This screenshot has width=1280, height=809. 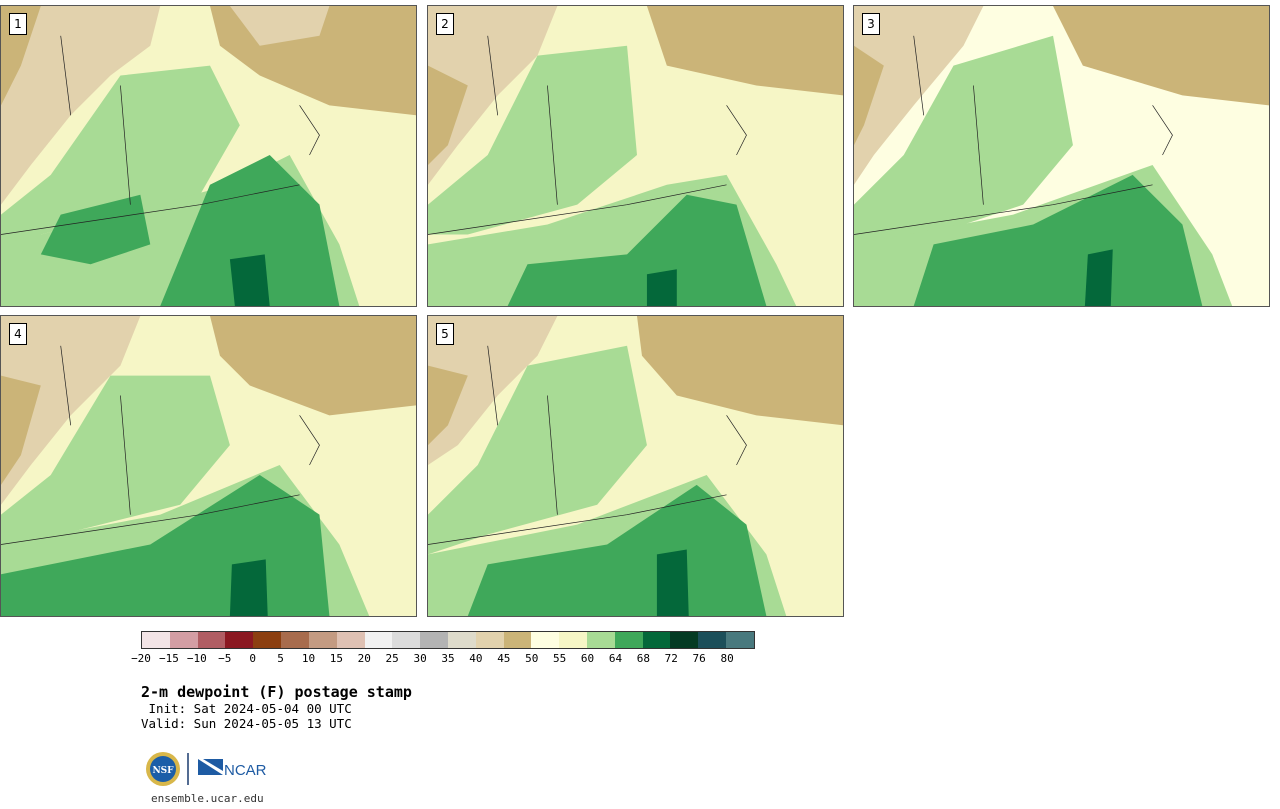 What do you see at coordinates (308, 658) in the screenshot?
I see `colorbar-tick-label: 10` at bounding box center [308, 658].